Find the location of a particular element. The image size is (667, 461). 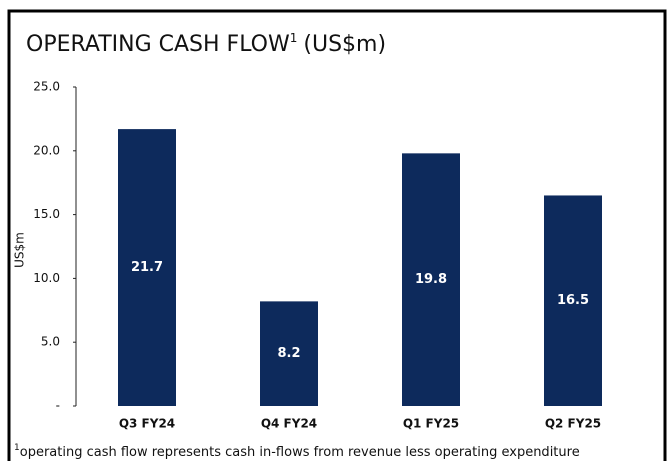

value-label: 8.2 is located at coordinates (288, 353).